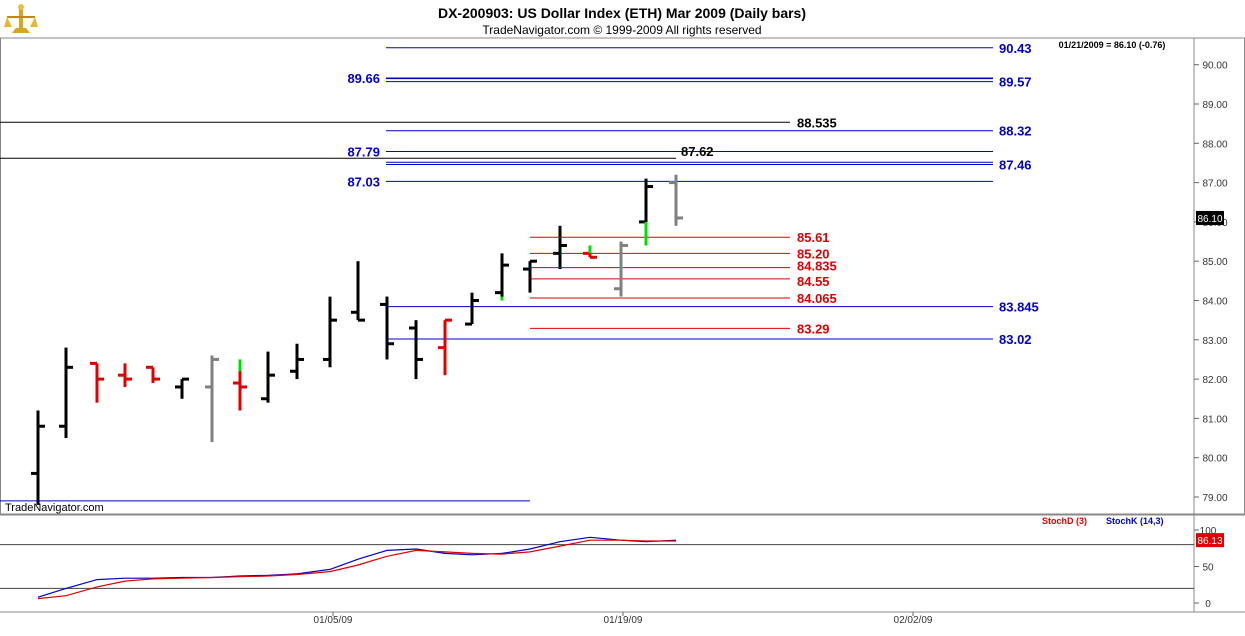  Describe the element at coordinates (333, 620) in the screenshot. I see `x-tick-label: 01/05/09` at that location.